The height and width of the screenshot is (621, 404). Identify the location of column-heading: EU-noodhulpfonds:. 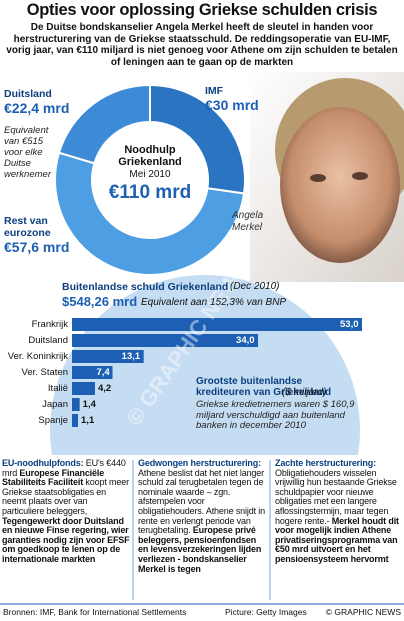
(44, 463).